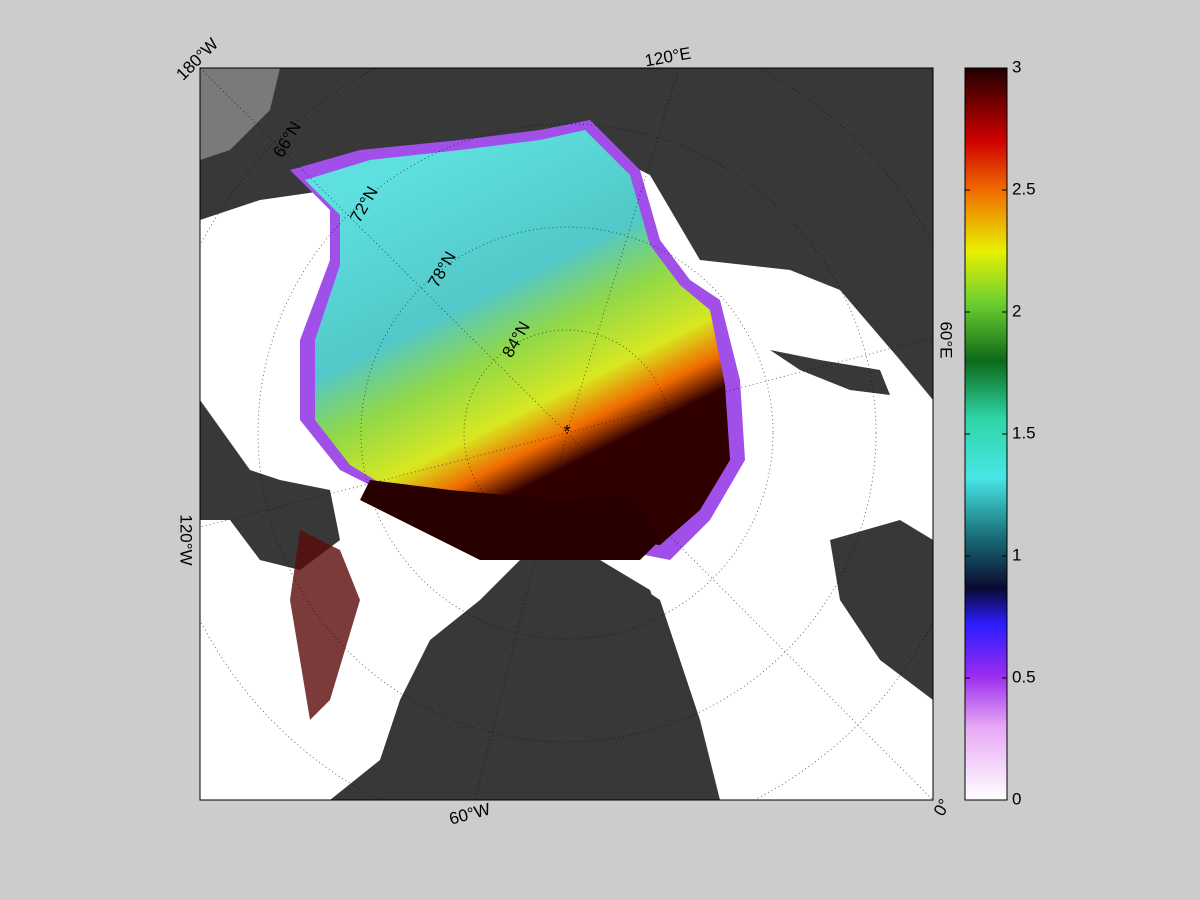  Describe the element at coordinates (186, 539) in the screenshot. I see `longitude-label: 120°W` at that location.